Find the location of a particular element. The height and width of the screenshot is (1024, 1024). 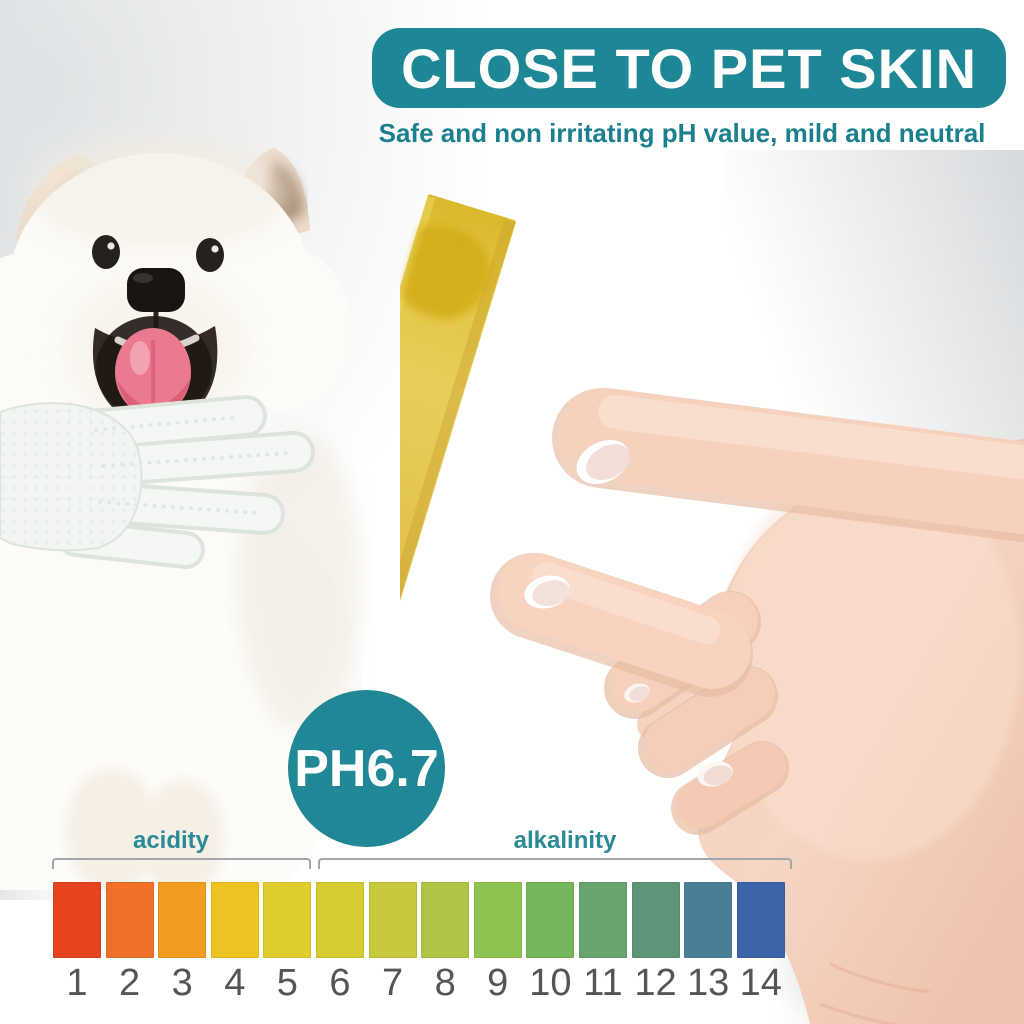

ph-number-4: 4 is located at coordinates (235, 983).